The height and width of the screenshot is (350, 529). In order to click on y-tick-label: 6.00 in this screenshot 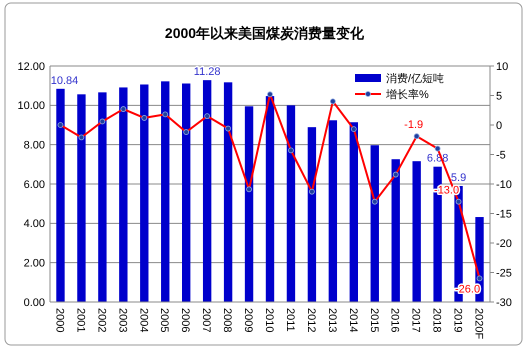, I will do `click(34, 184)`.